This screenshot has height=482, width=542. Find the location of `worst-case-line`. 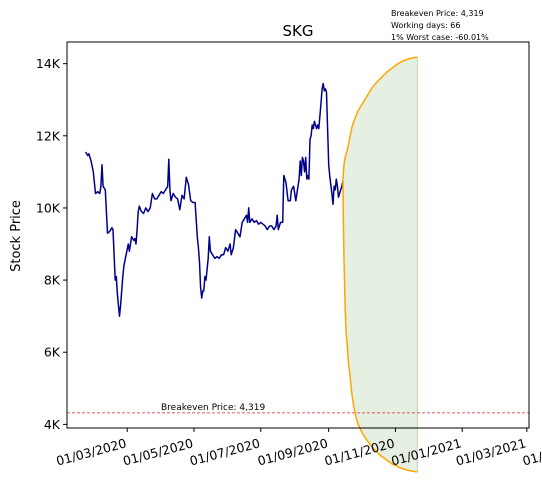

worst-case-line is located at coordinates (380, 326).